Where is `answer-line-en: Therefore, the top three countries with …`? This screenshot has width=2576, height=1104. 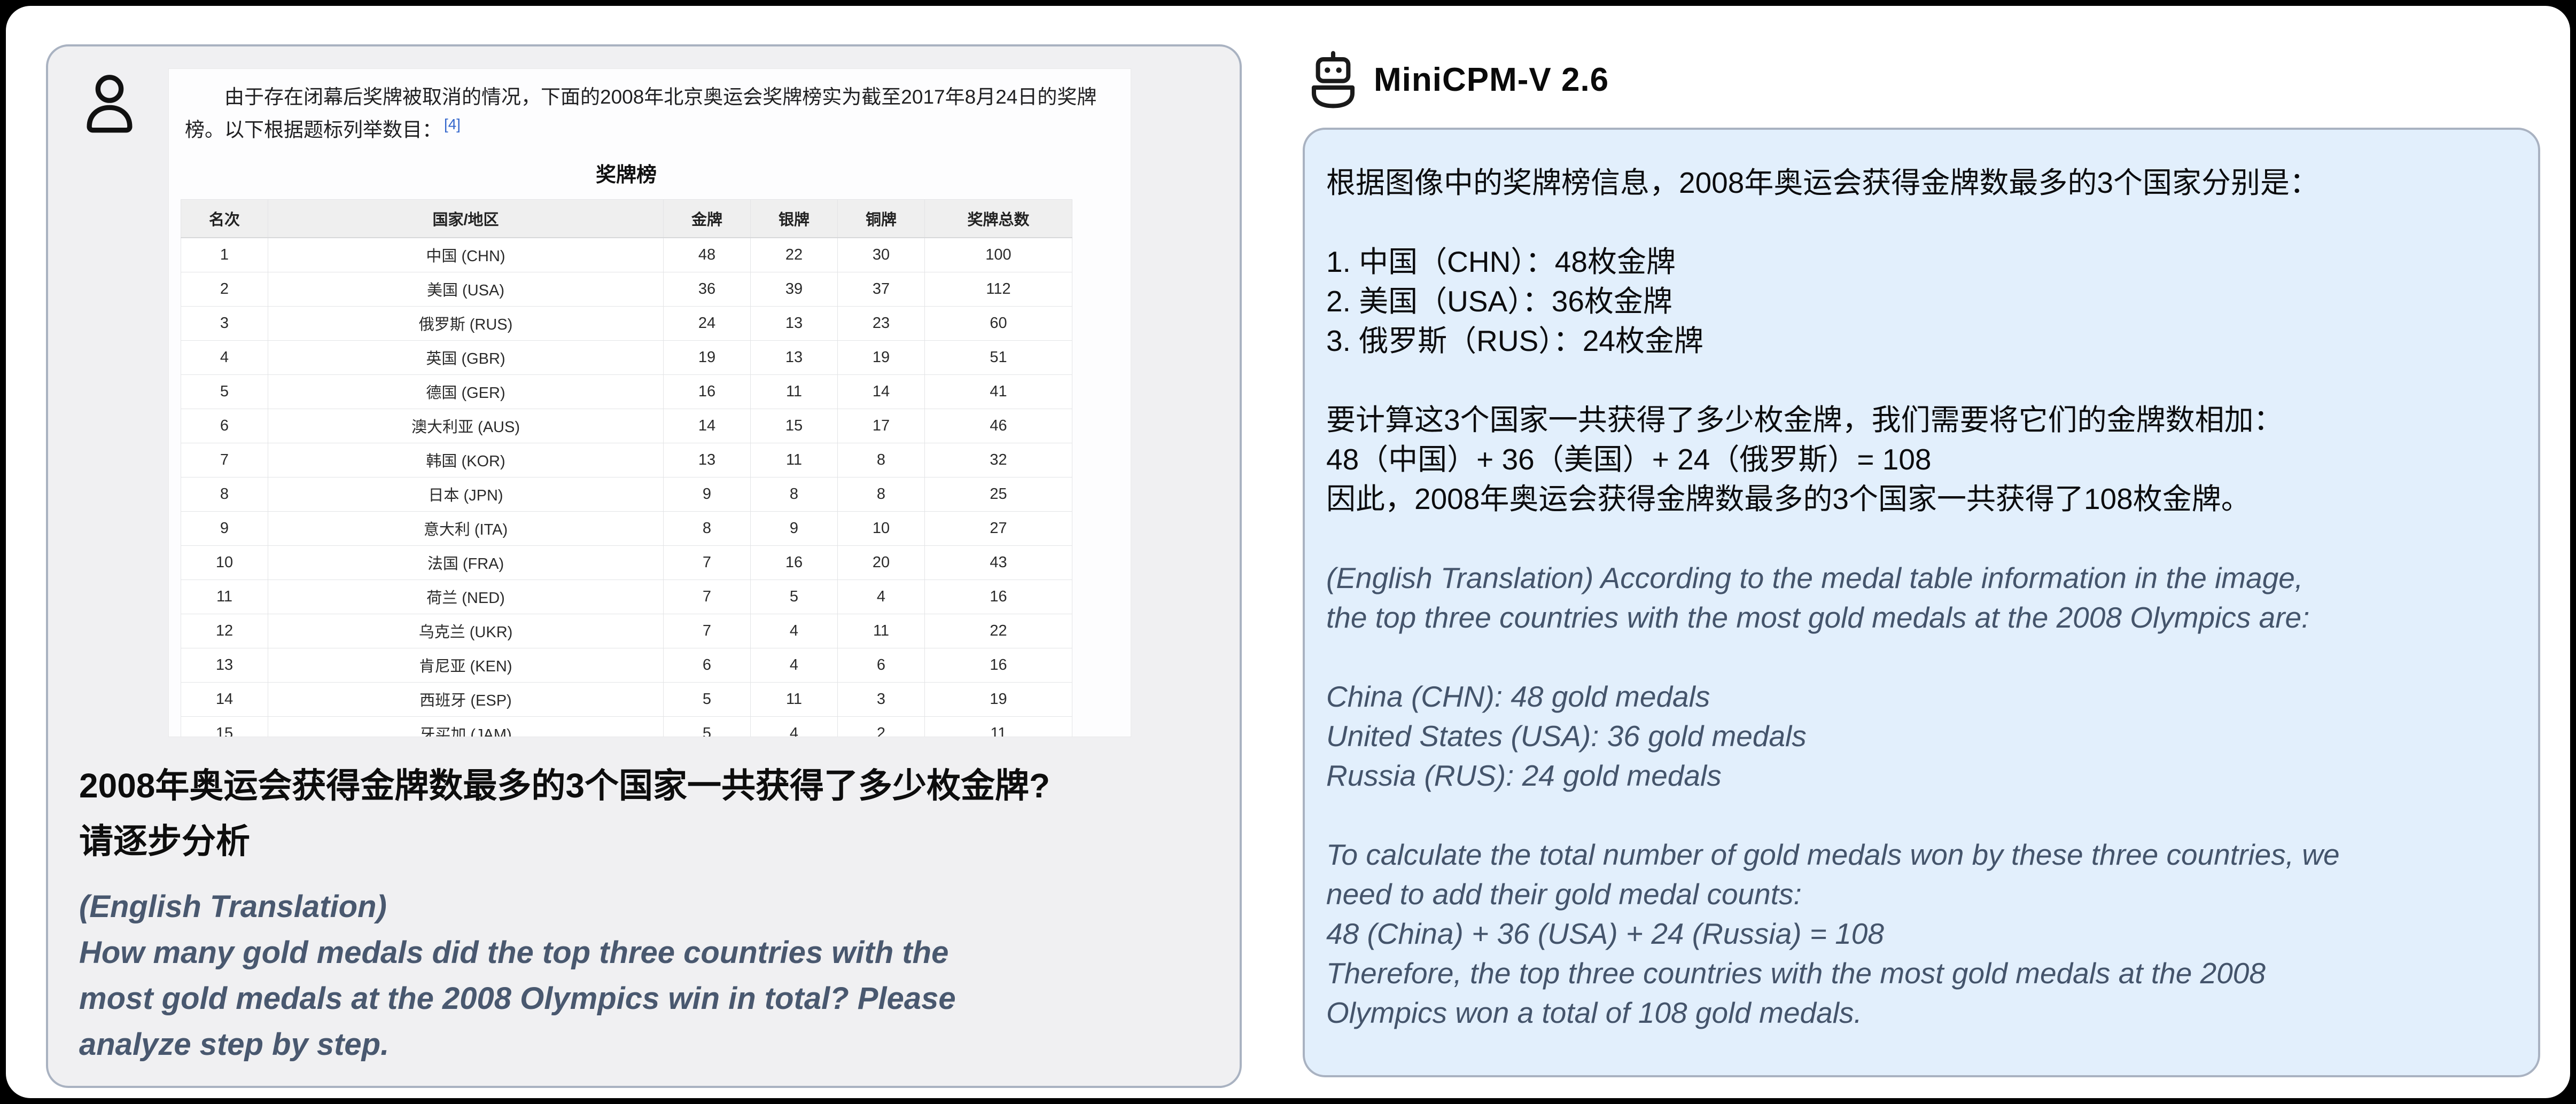
answer-line-en: Therefore, the top three countries with … is located at coordinates (1796, 973).